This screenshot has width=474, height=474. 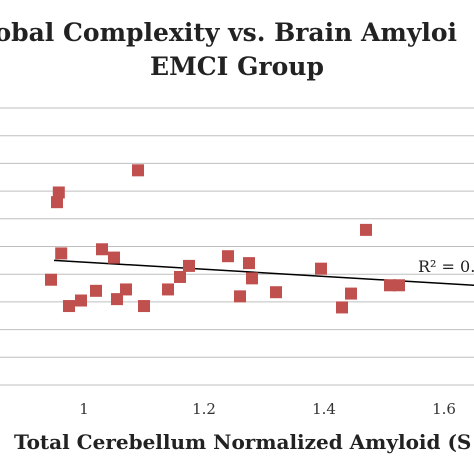 What do you see at coordinates (324, 409) in the screenshot?
I see `x-tick-label: 1.4` at bounding box center [324, 409].